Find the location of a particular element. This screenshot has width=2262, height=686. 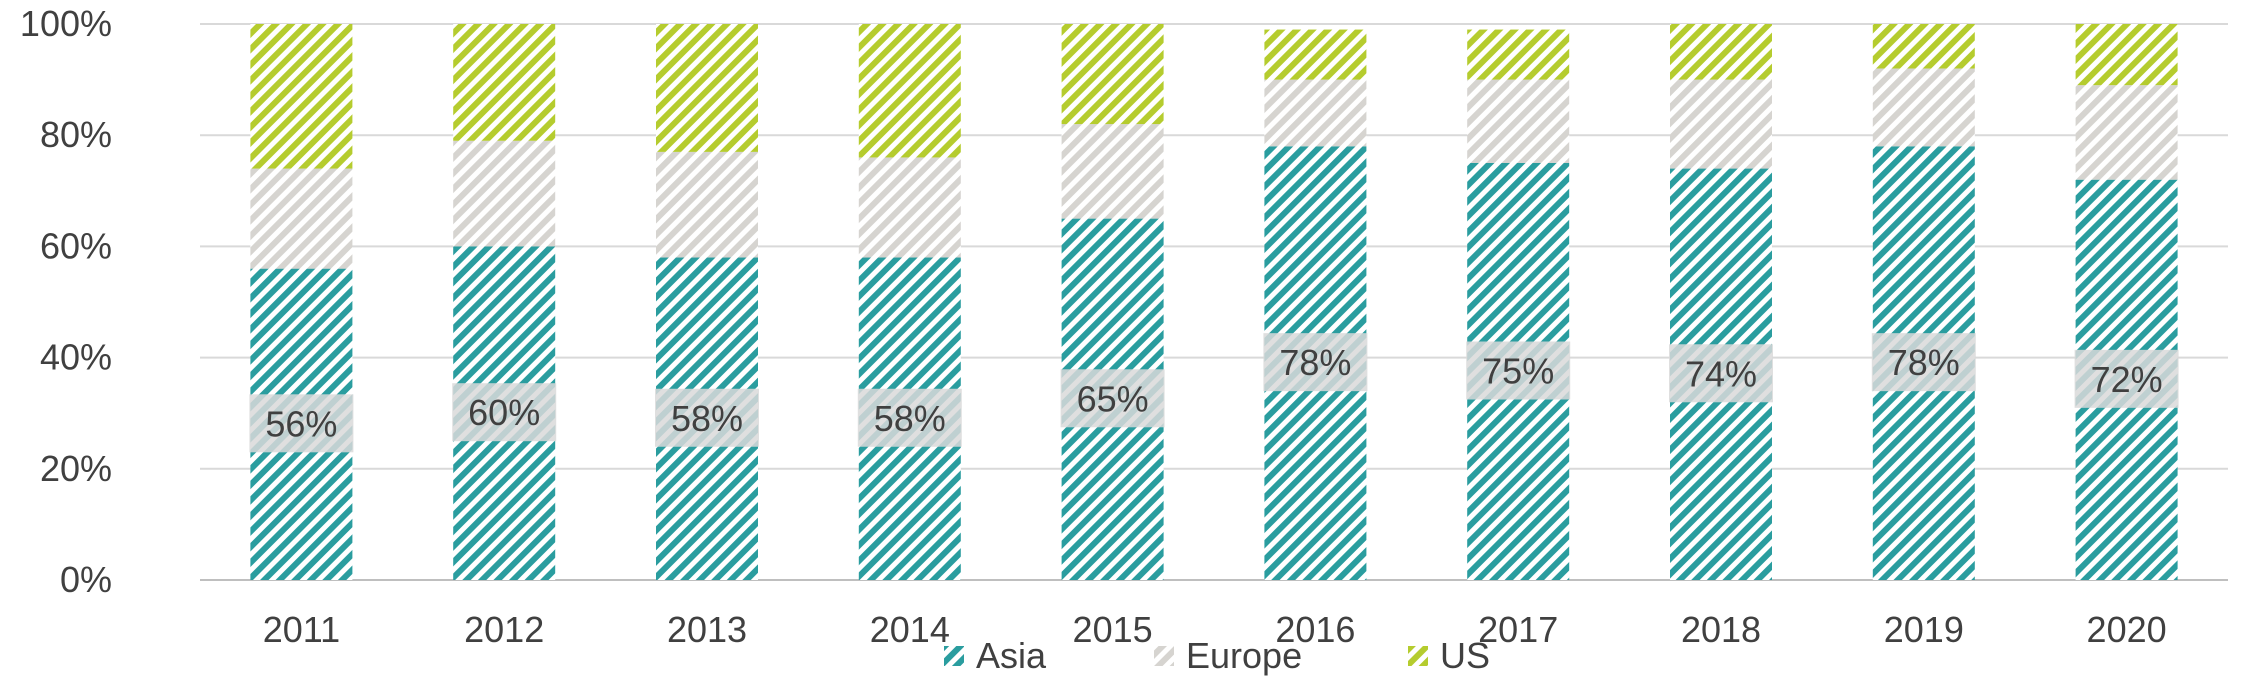

bar-europe-2018 is located at coordinates (1721, 124).